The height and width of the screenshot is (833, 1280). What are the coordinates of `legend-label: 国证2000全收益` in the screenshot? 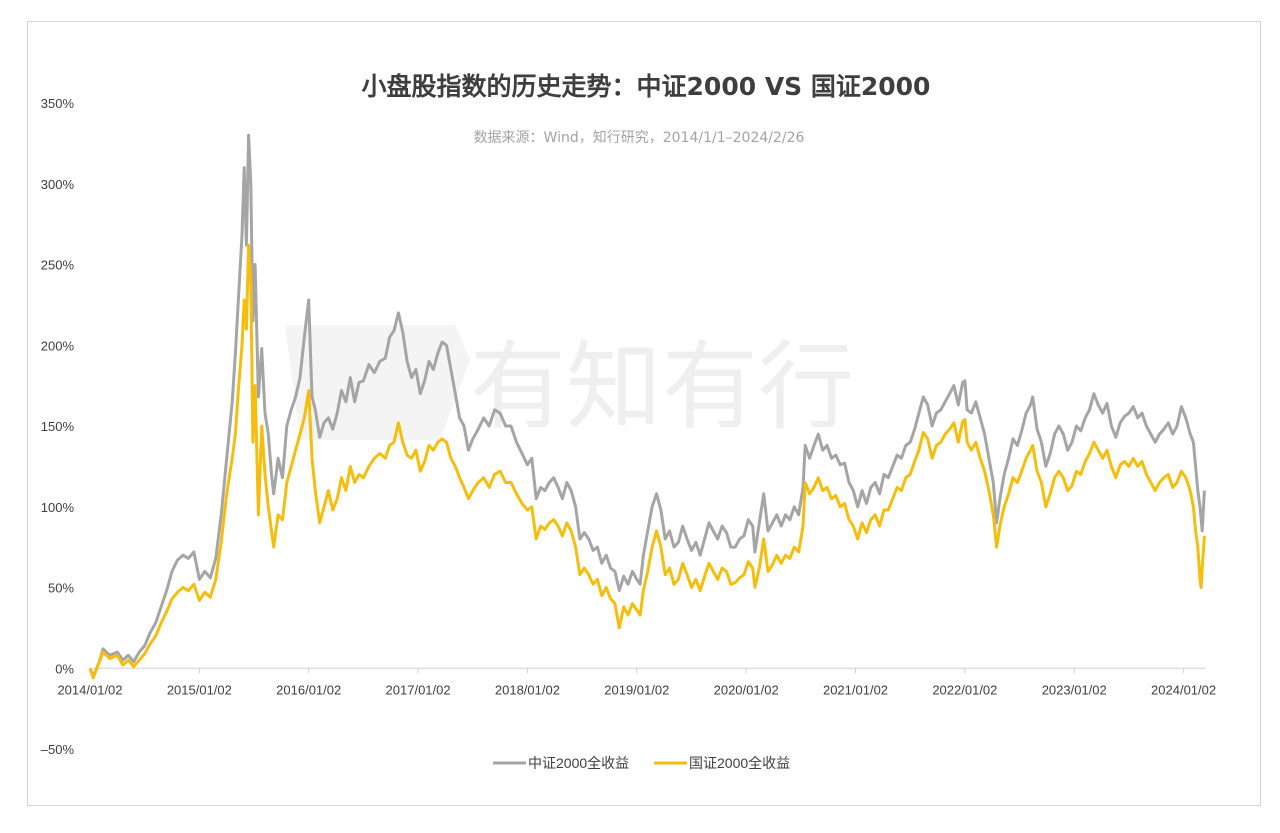 It's located at (739, 763).